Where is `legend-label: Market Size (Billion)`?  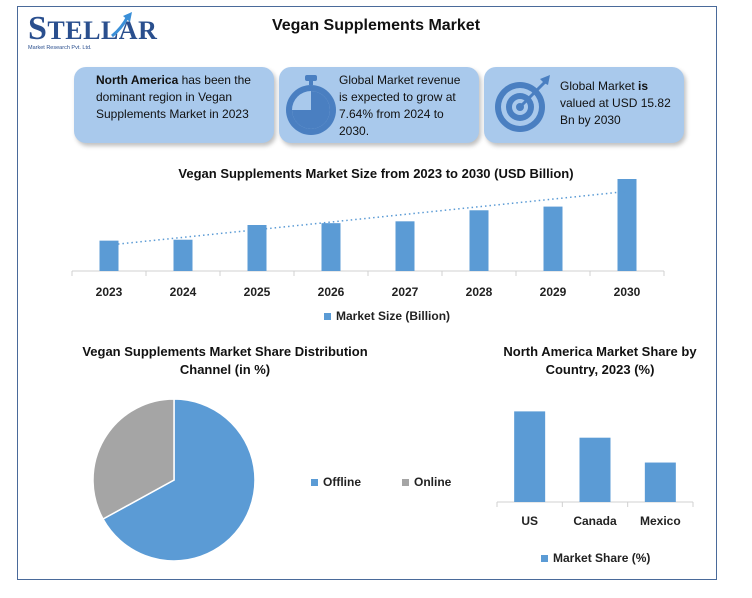 legend-label: Market Size (Billion) is located at coordinates (393, 316).